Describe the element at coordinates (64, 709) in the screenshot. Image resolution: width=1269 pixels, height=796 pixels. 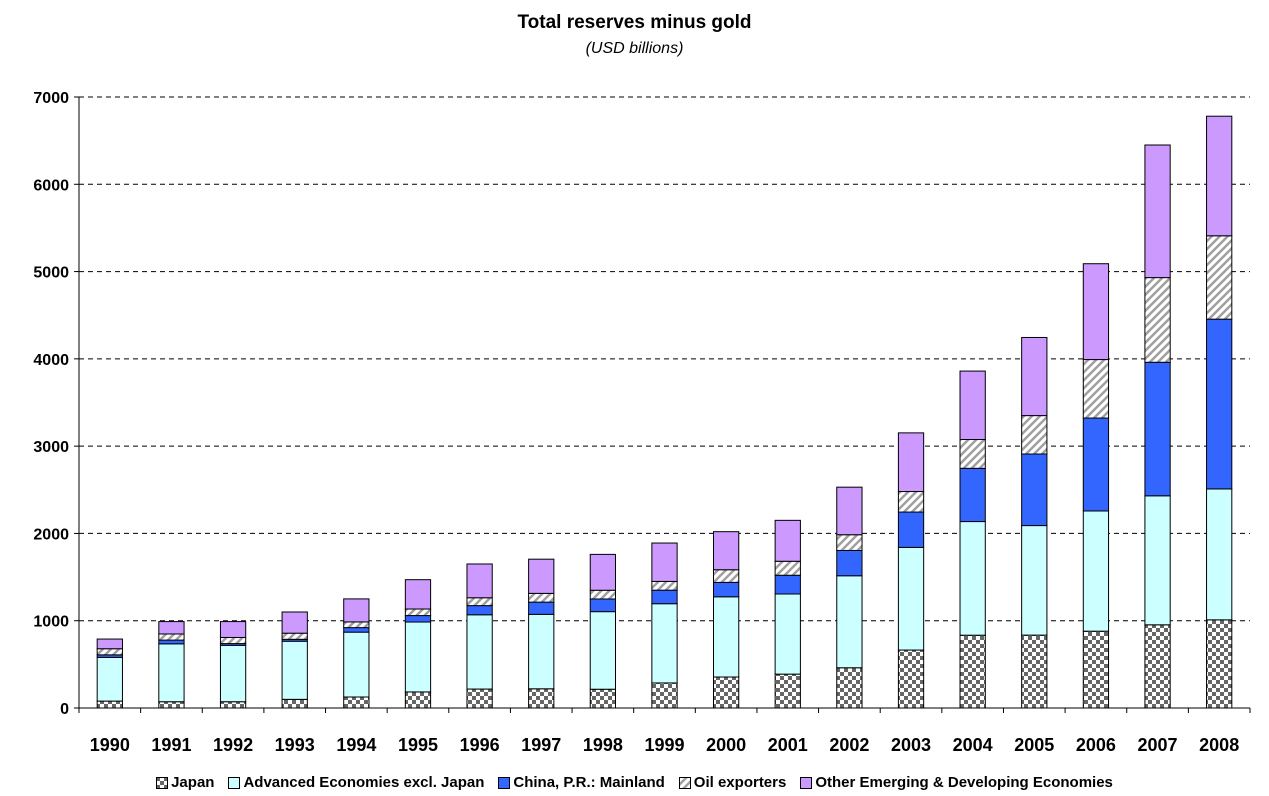
I see `y-tick-label: 0` at that location.